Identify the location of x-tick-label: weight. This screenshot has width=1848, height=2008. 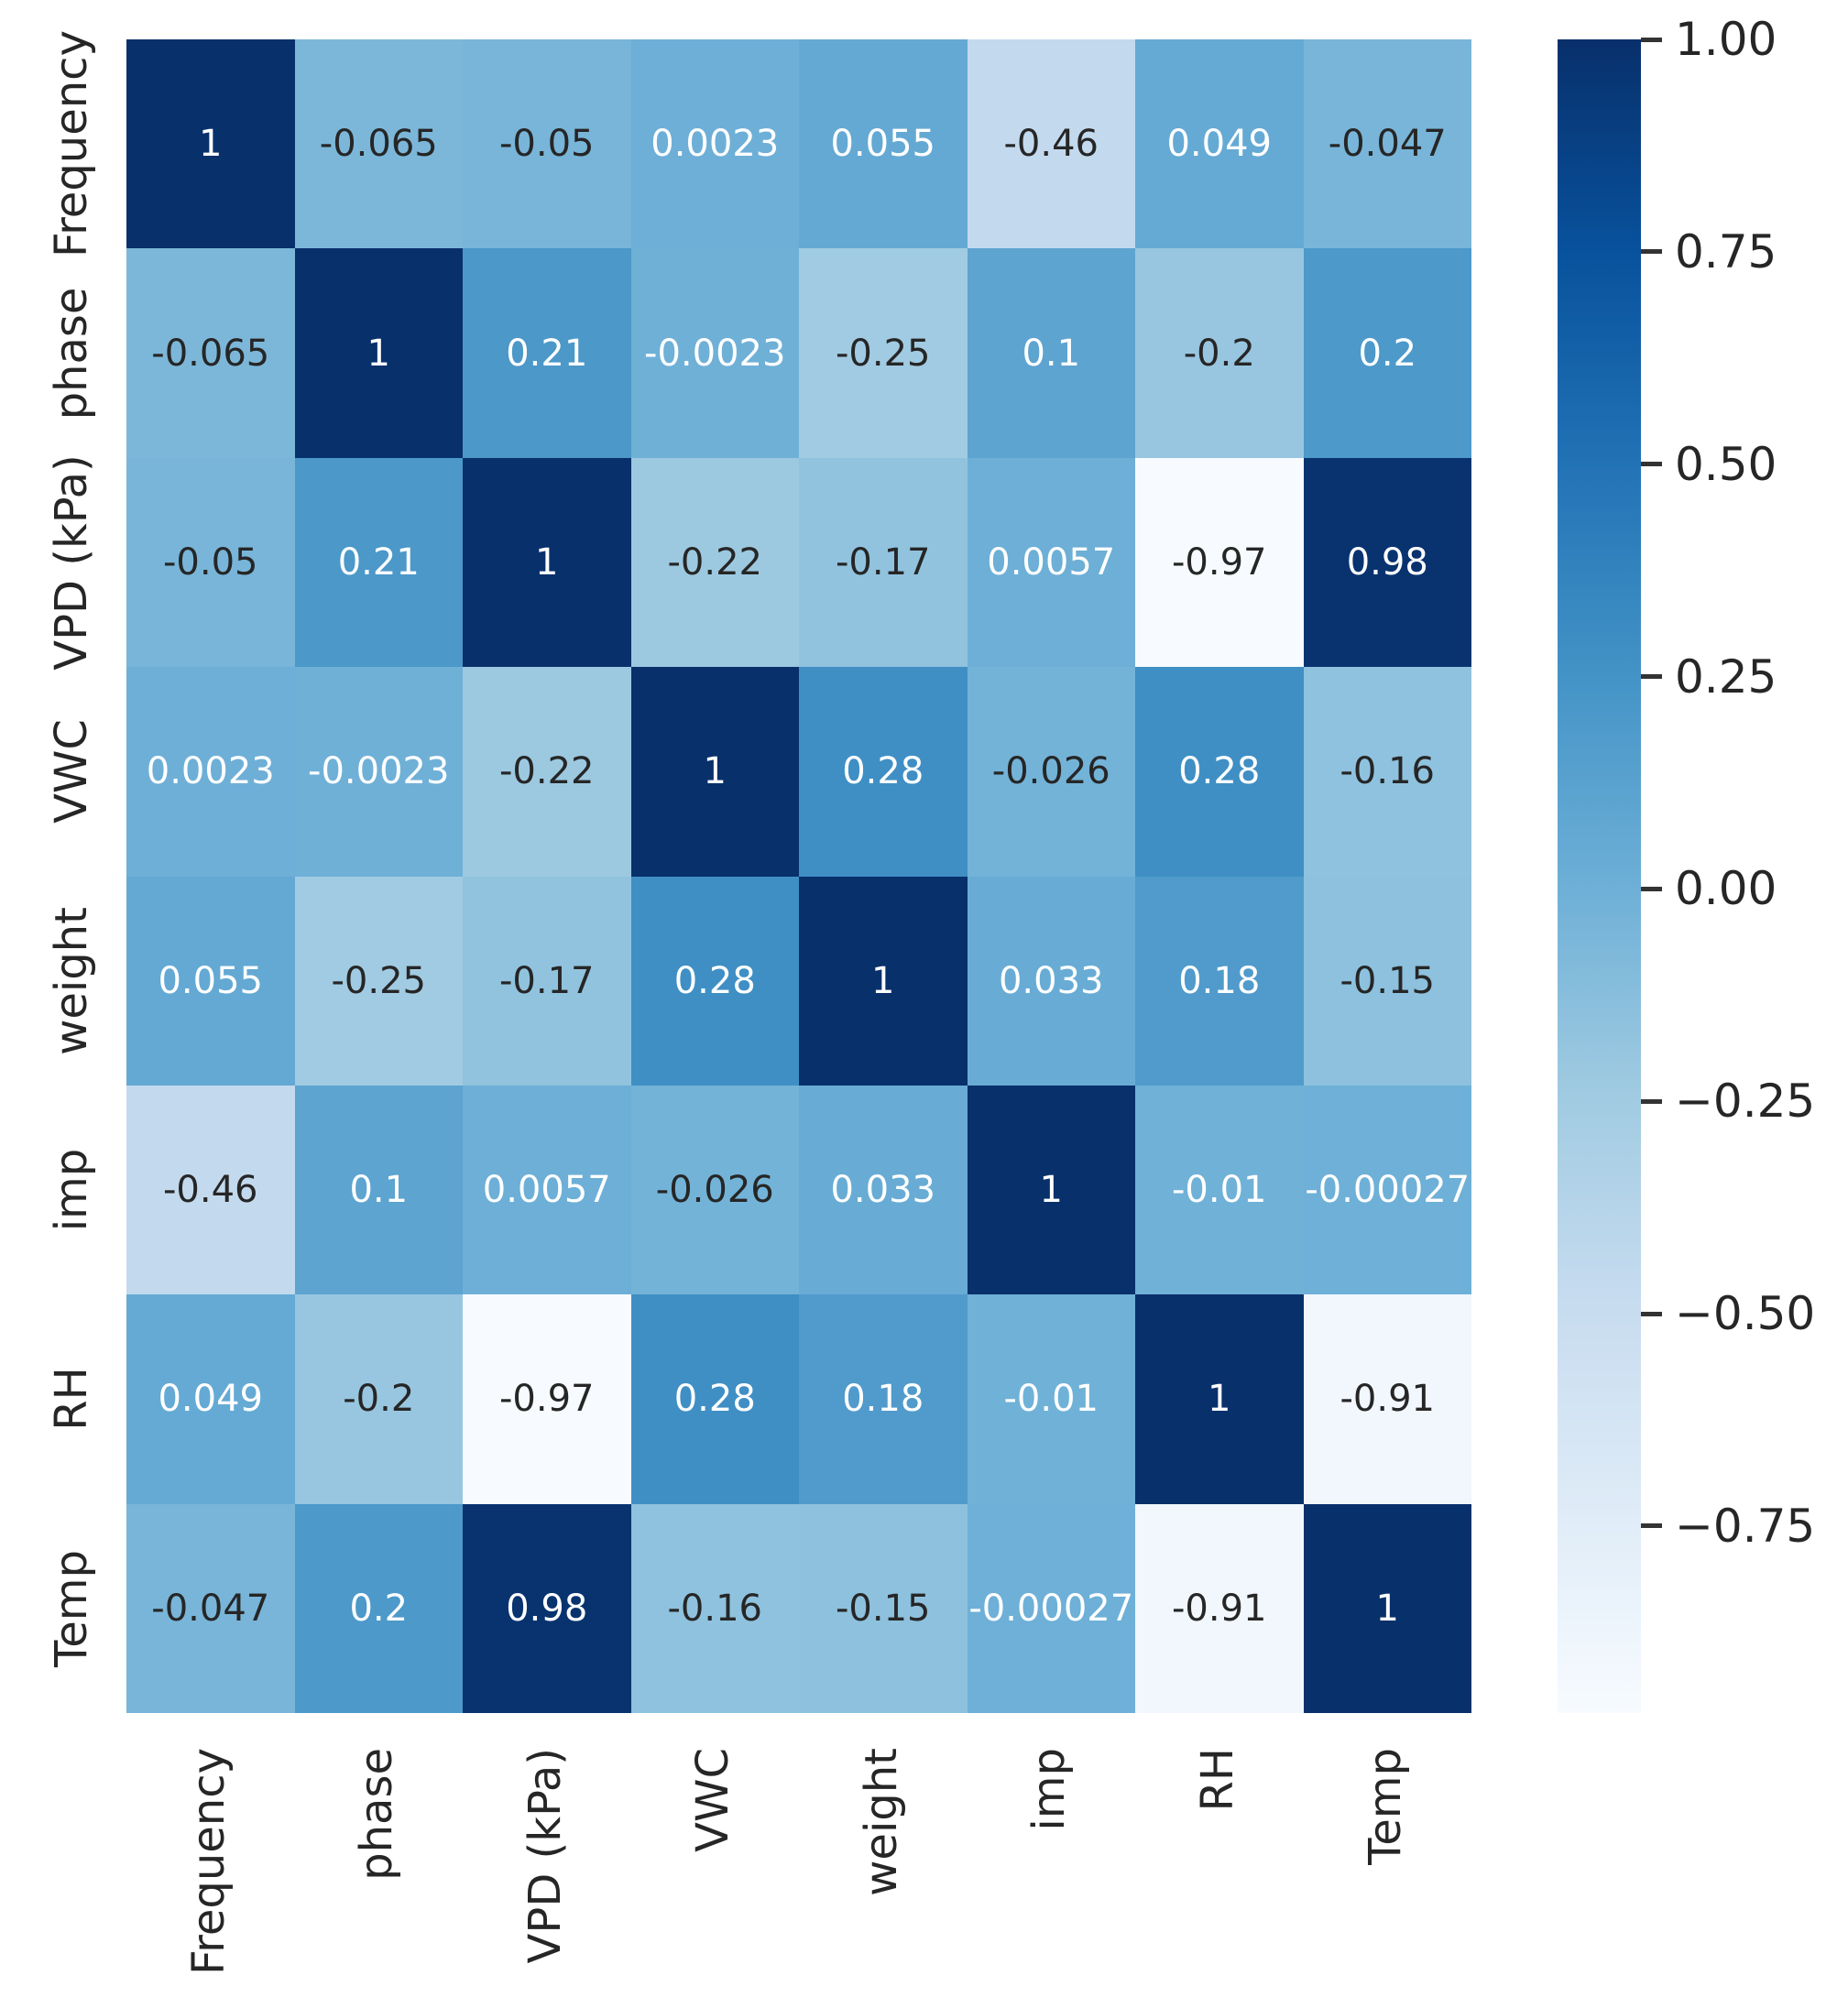
(881, 1822).